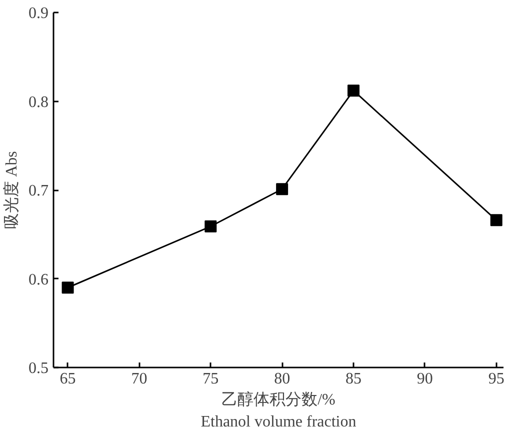 Image resolution: width=518 pixels, height=433 pixels. I want to click on y-axis-title: 吸光度 Abs, so click(11, 190).